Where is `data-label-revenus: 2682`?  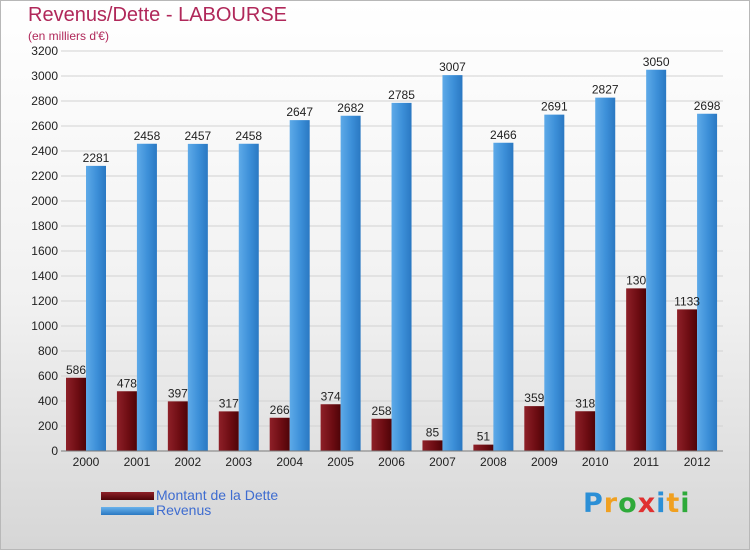 data-label-revenus: 2682 is located at coordinates (350, 108).